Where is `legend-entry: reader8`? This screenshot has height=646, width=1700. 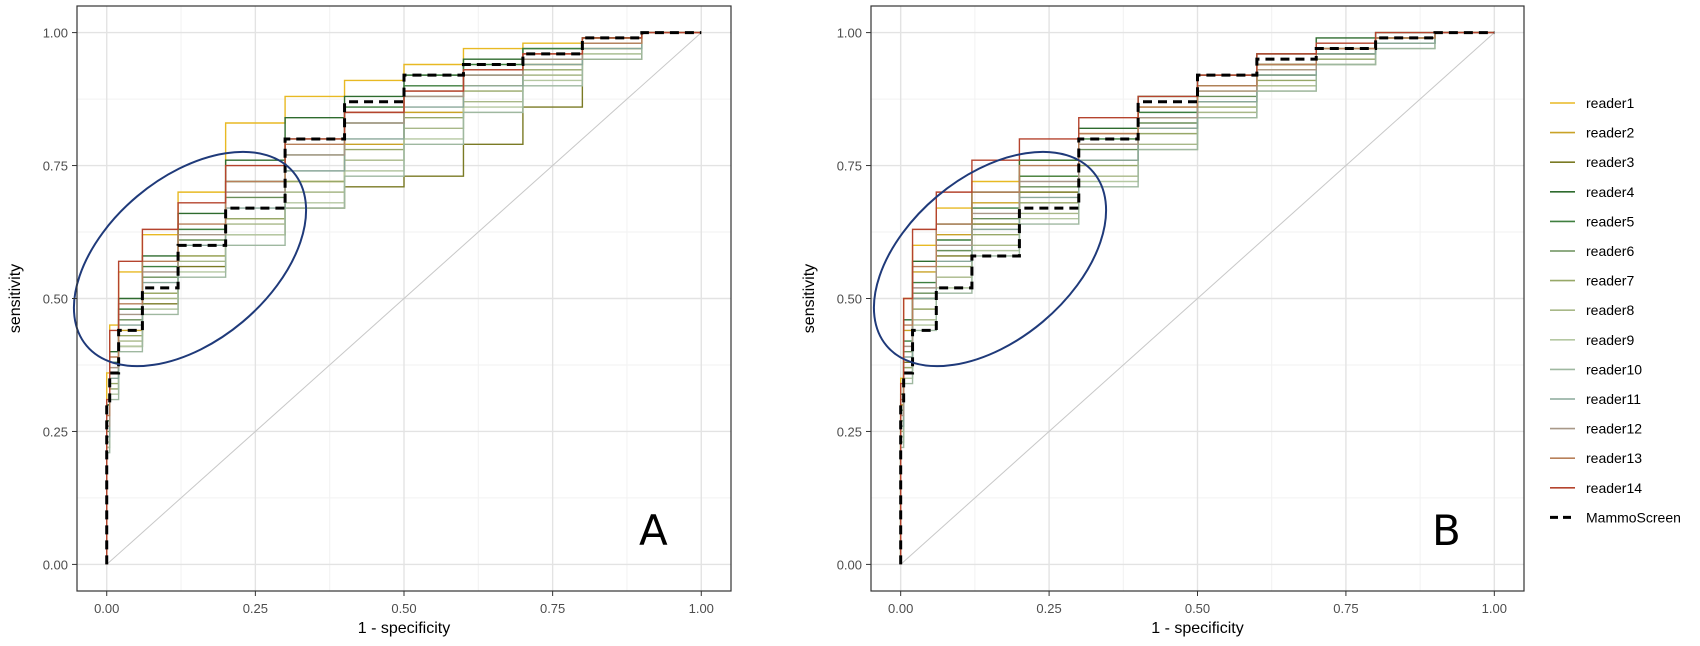 legend-entry: reader8 is located at coordinates (1592, 310).